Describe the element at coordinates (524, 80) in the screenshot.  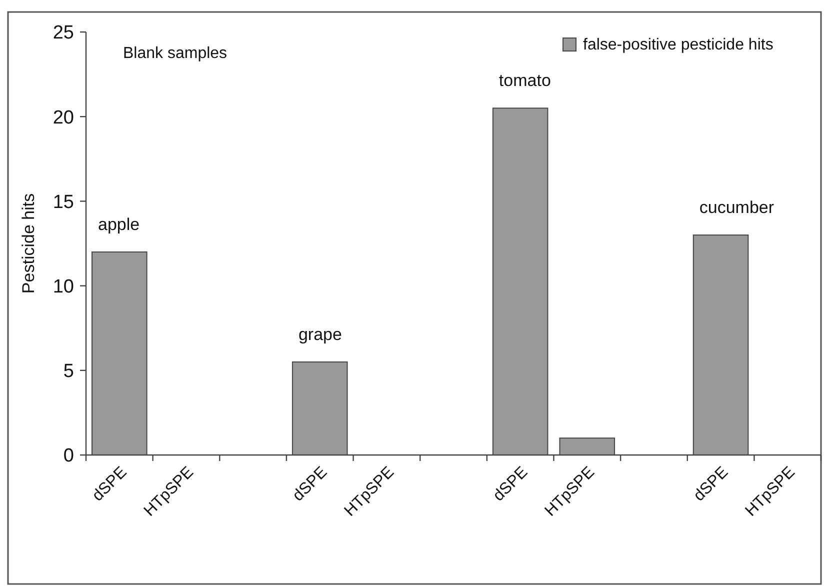
I see `annotation: tomato` at that location.